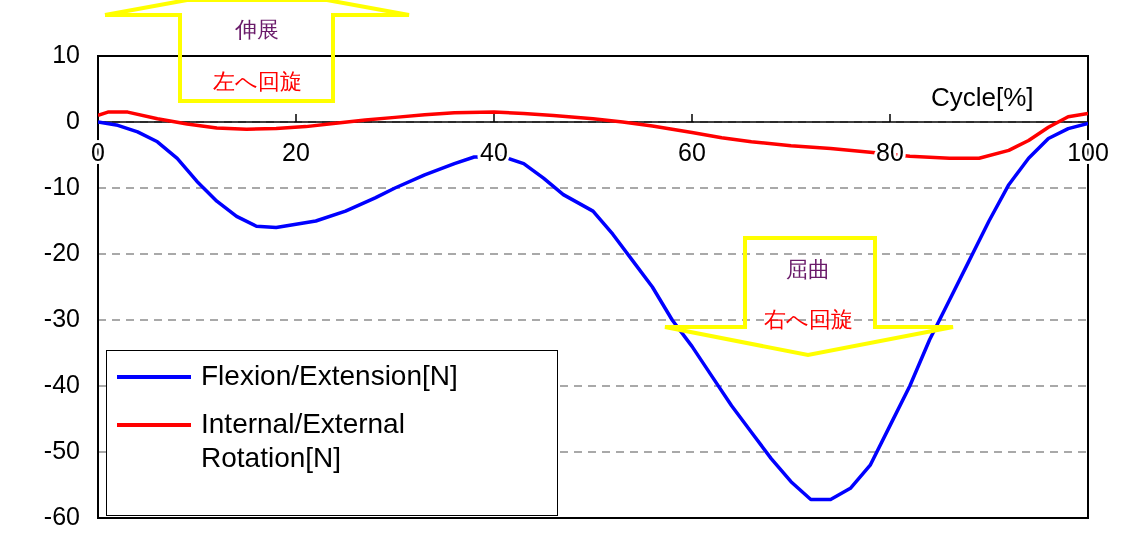 The height and width of the screenshot is (558, 1132). What do you see at coordinates (66, 53) in the screenshot?
I see `y-tick-label: 10` at bounding box center [66, 53].